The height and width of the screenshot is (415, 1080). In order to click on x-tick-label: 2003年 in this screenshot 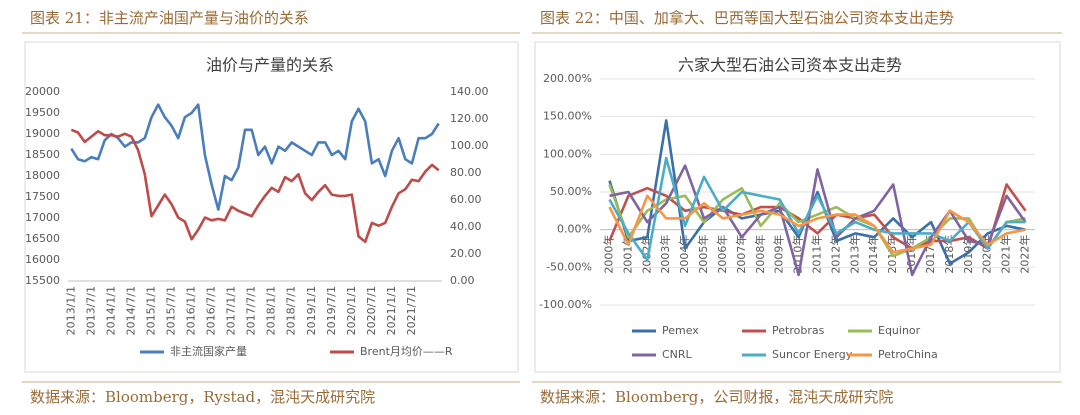, I will do `click(665, 254)`.